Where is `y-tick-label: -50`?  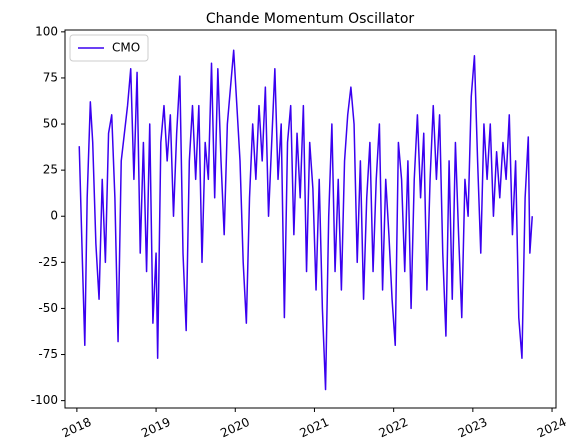
y-tick-label: -50 is located at coordinates (48, 308).